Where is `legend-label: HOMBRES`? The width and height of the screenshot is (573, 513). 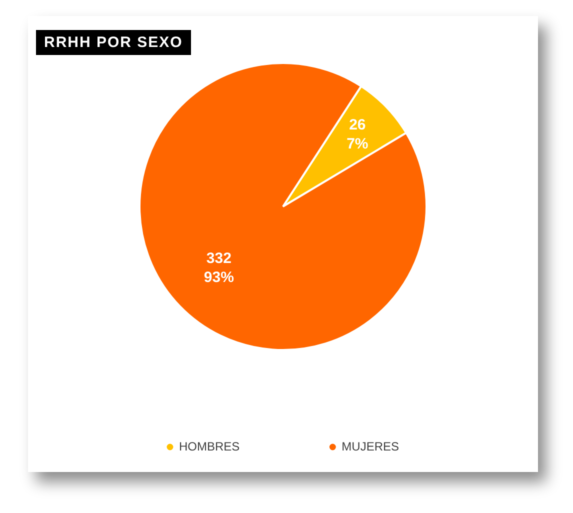 legend-label: HOMBRES is located at coordinates (209, 446).